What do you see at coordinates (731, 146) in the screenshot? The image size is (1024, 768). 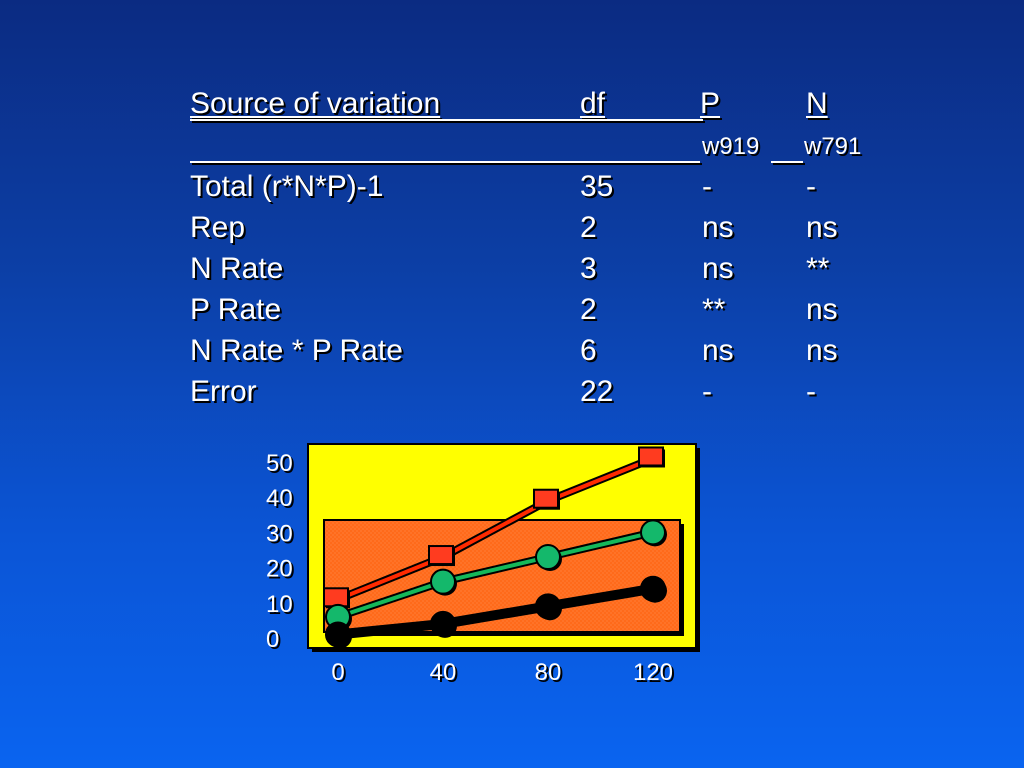 I see `table-subheader-p: w919` at bounding box center [731, 146].